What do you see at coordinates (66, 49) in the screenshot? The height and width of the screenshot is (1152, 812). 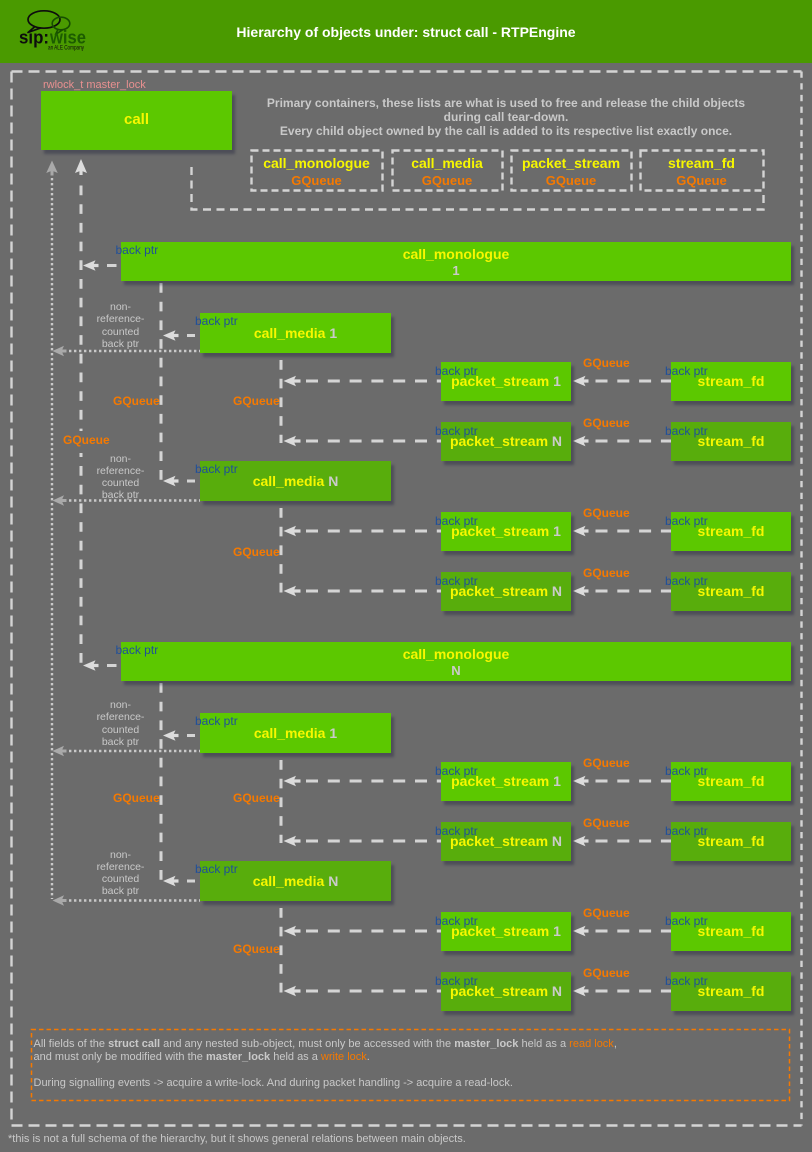 I see `svg-text: an ALE Company` at bounding box center [66, 49].